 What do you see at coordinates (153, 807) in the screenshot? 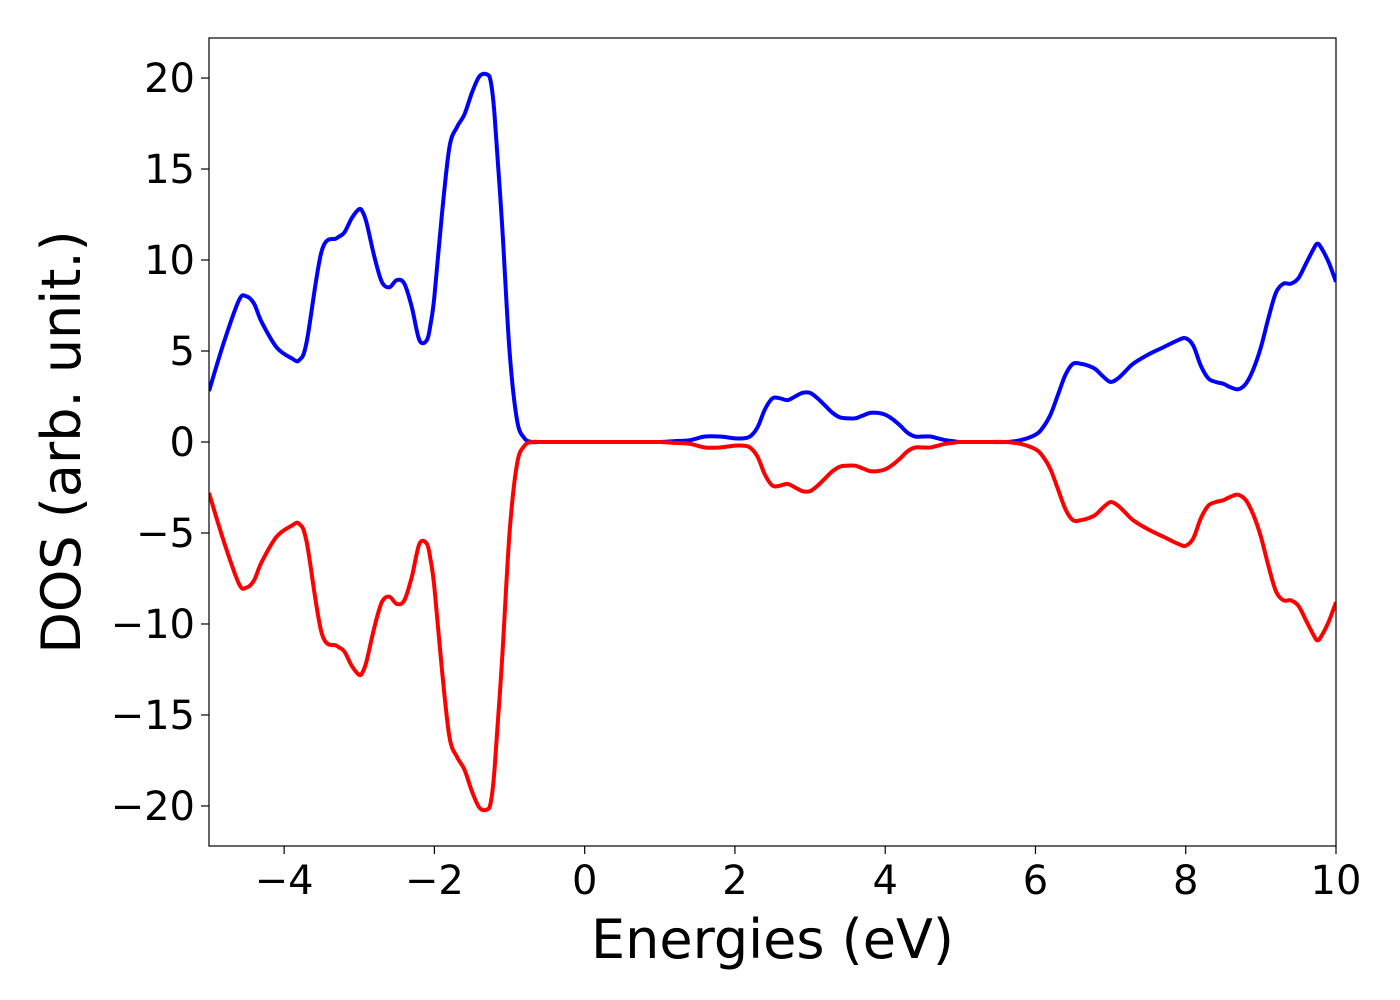
I see `y-tick-label: −20` at bounding box center [153, 807].